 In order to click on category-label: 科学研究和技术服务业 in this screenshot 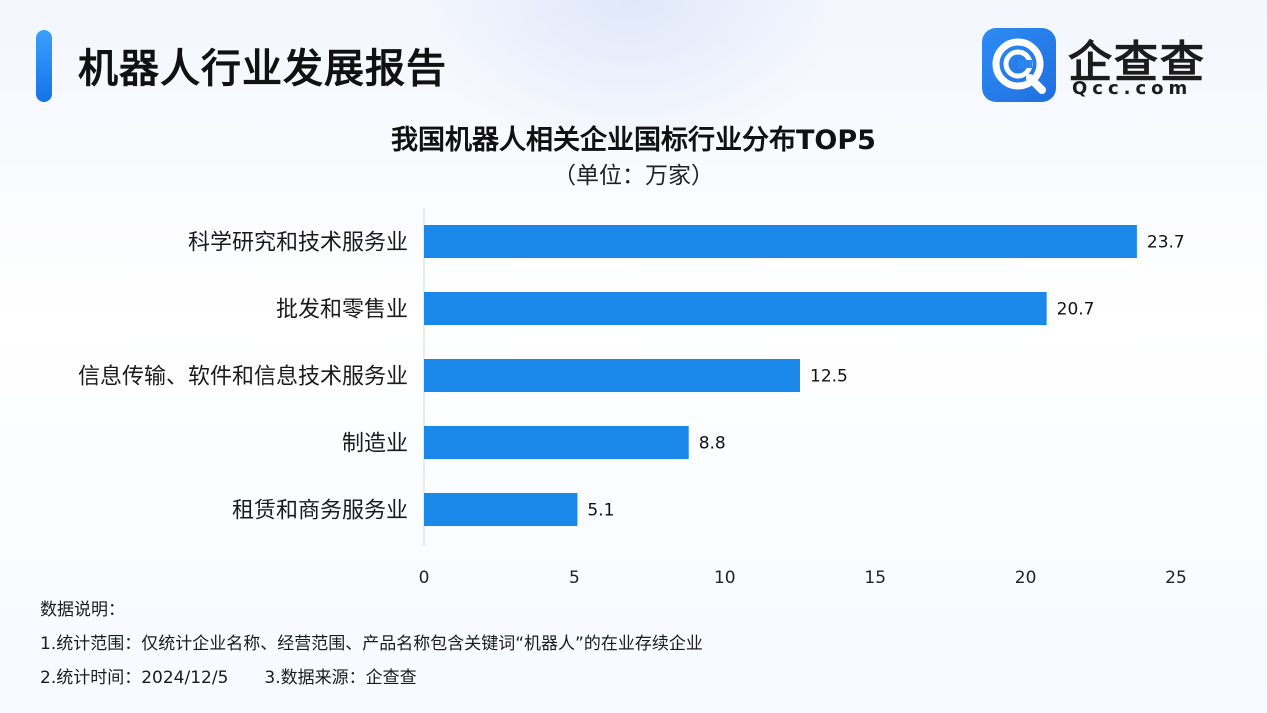, I will do `click(298, 243)`.